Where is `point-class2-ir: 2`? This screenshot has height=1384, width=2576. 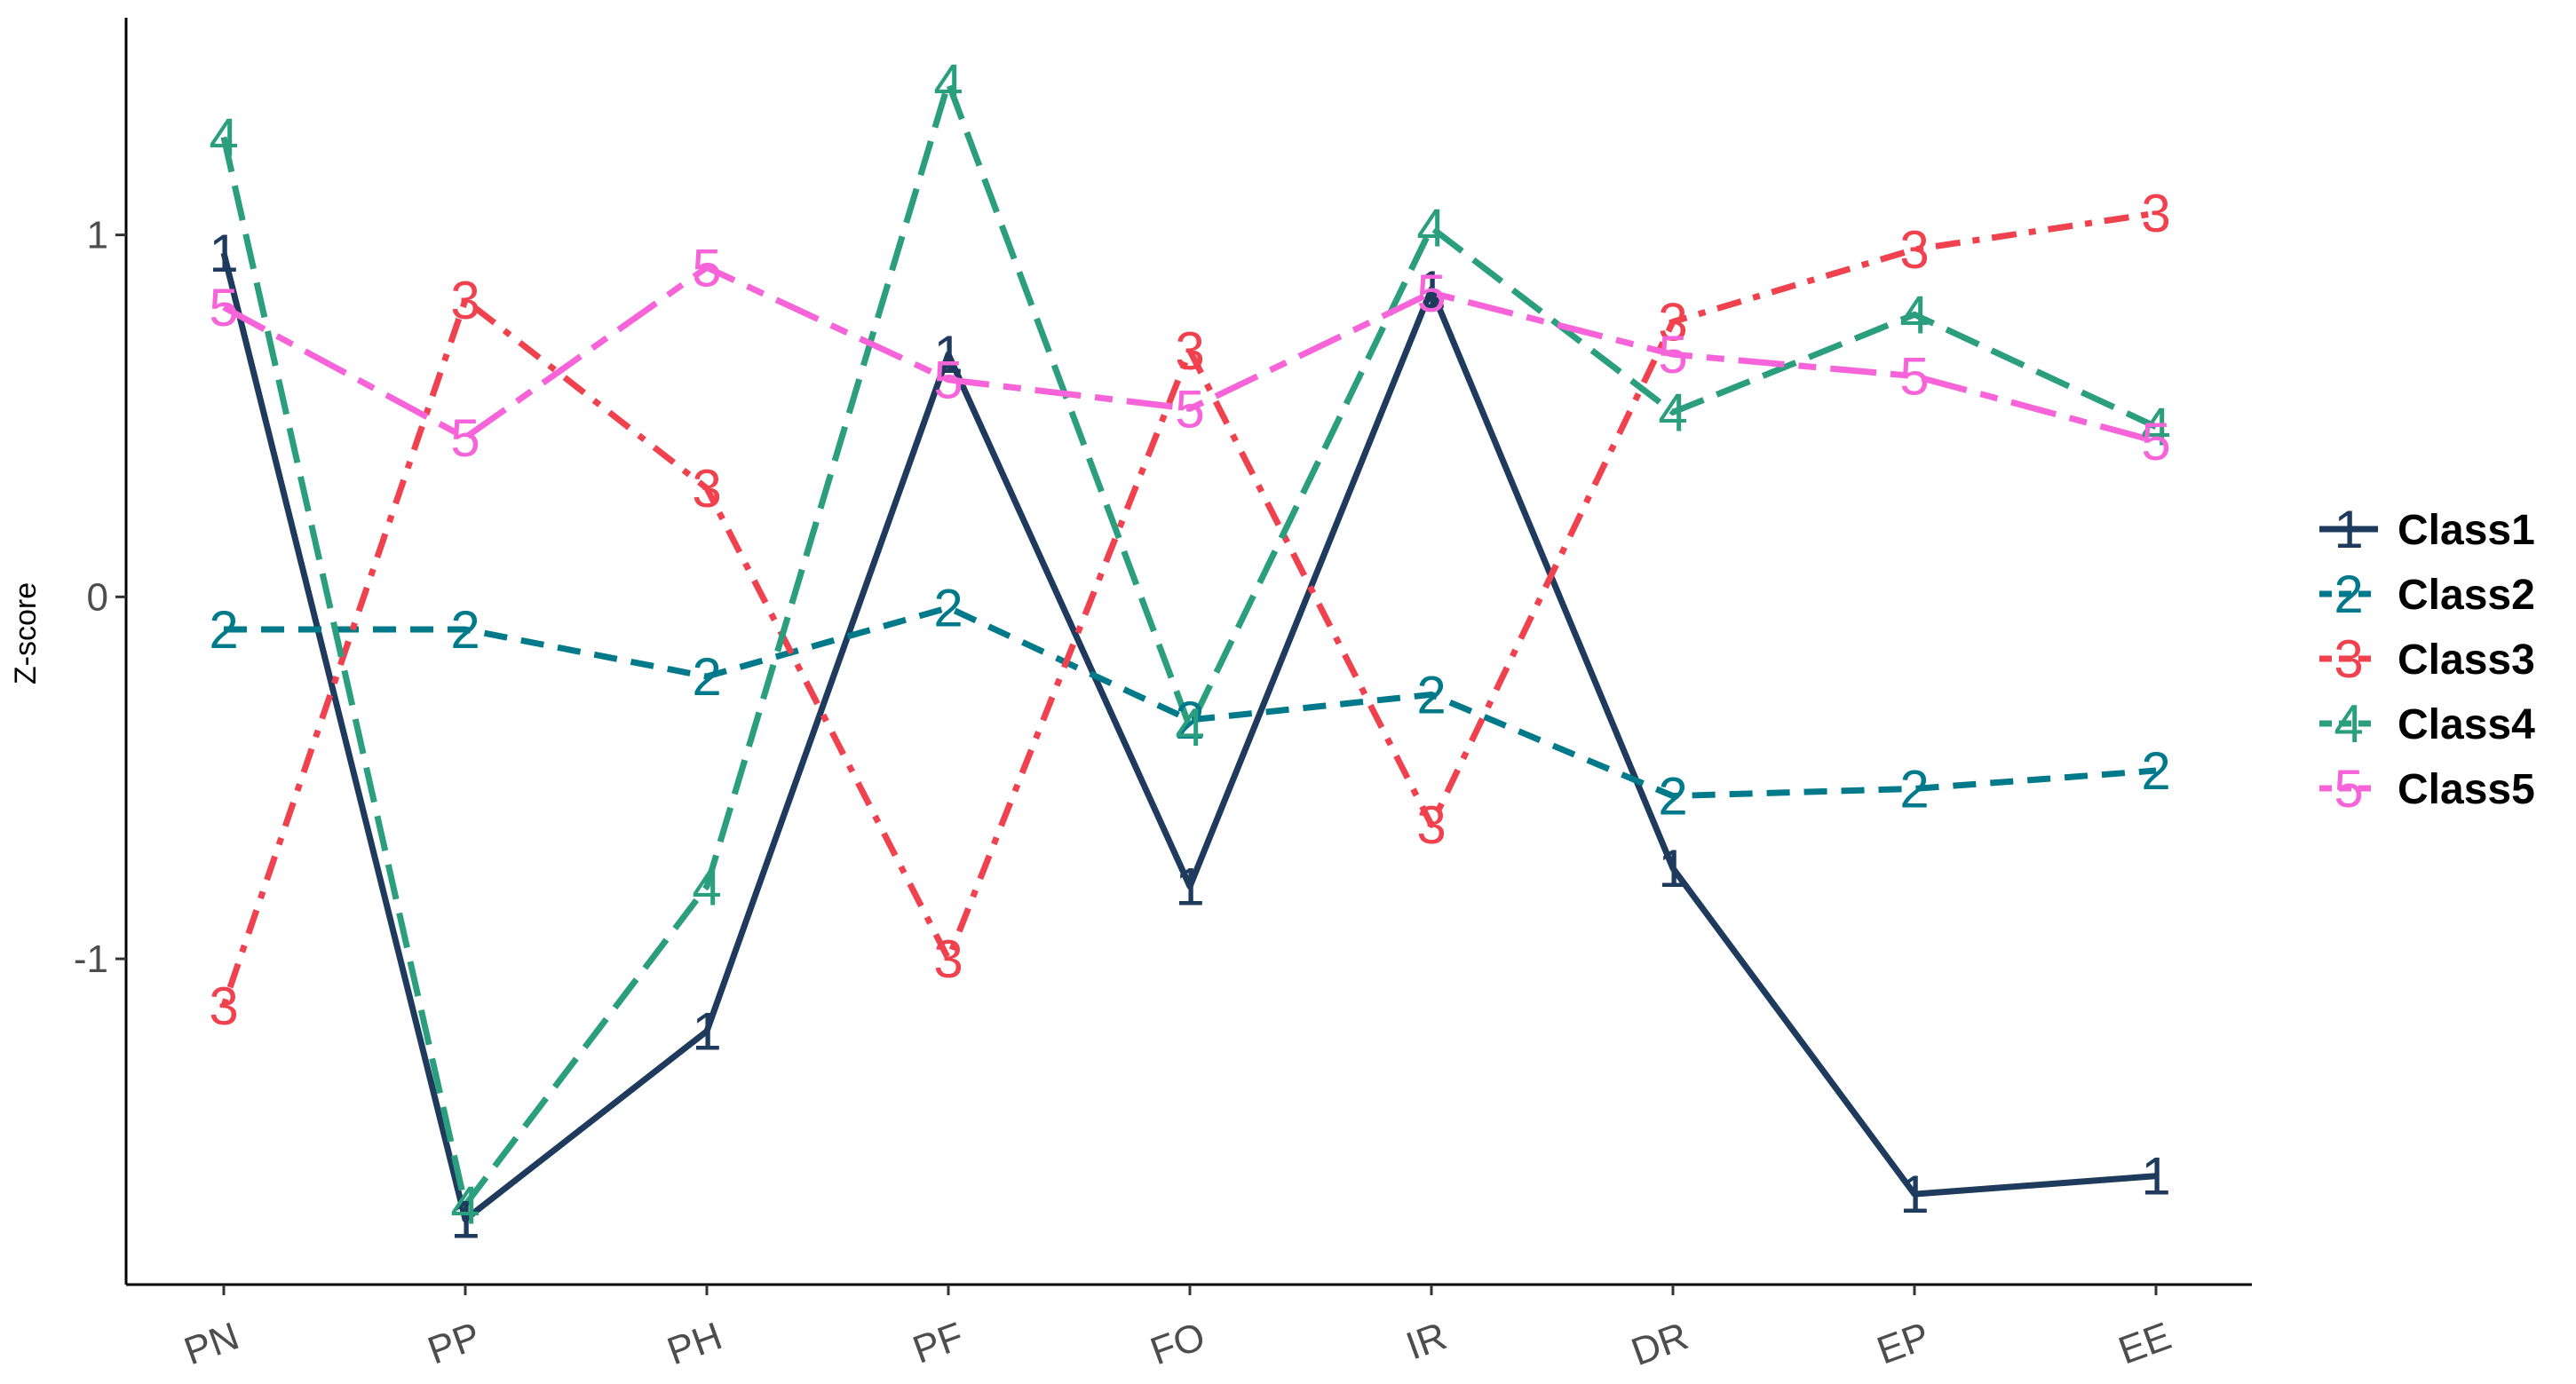 point-class2-ir: 2 is located at coordinates (1431, 694).